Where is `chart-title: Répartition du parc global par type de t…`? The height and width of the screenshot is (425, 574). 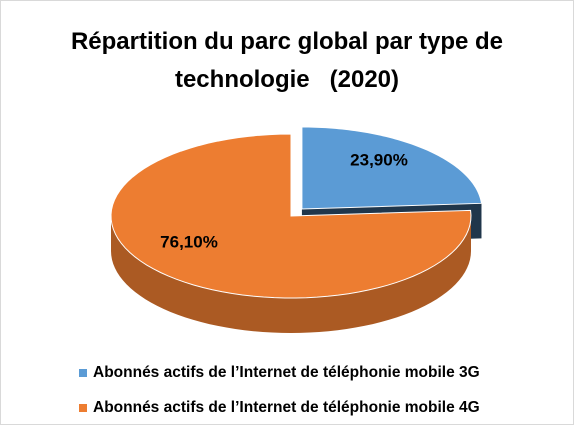 chart-title: Répartition du parc global par type de t… is located at coordinates (290, 60).